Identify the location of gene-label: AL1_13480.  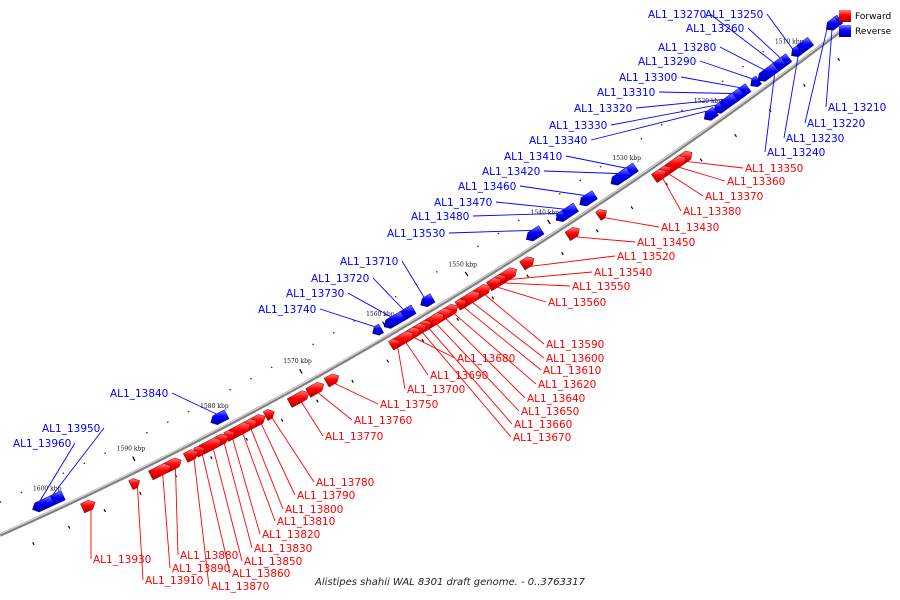
(440, 217).